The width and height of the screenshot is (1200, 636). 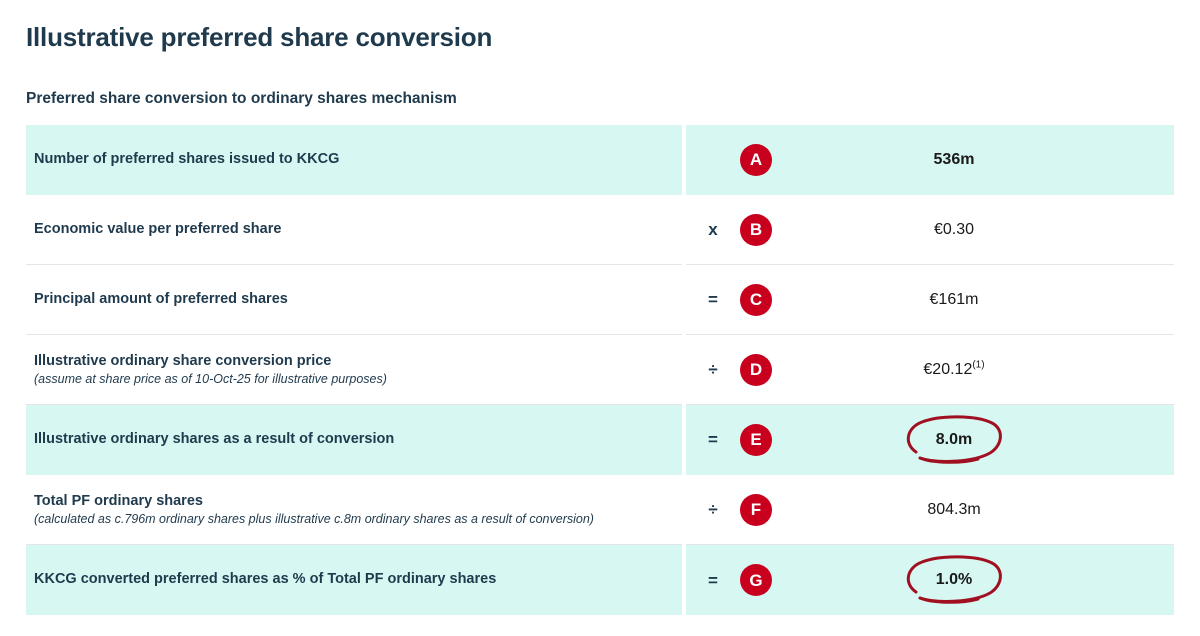 I want to click on row-value: €20.12(1), so click(x=973, y=369).